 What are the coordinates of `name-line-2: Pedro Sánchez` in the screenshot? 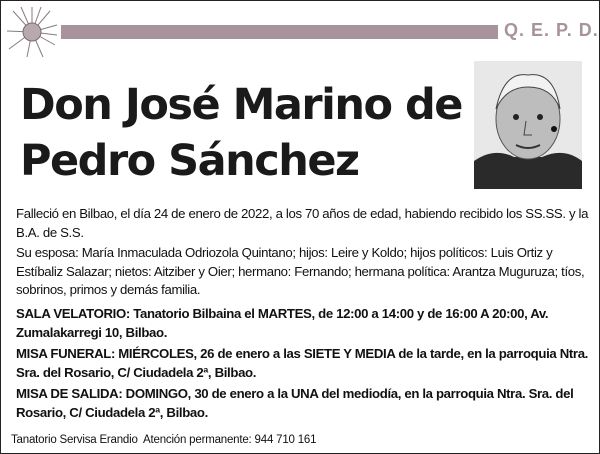 It's located at (190, 161).